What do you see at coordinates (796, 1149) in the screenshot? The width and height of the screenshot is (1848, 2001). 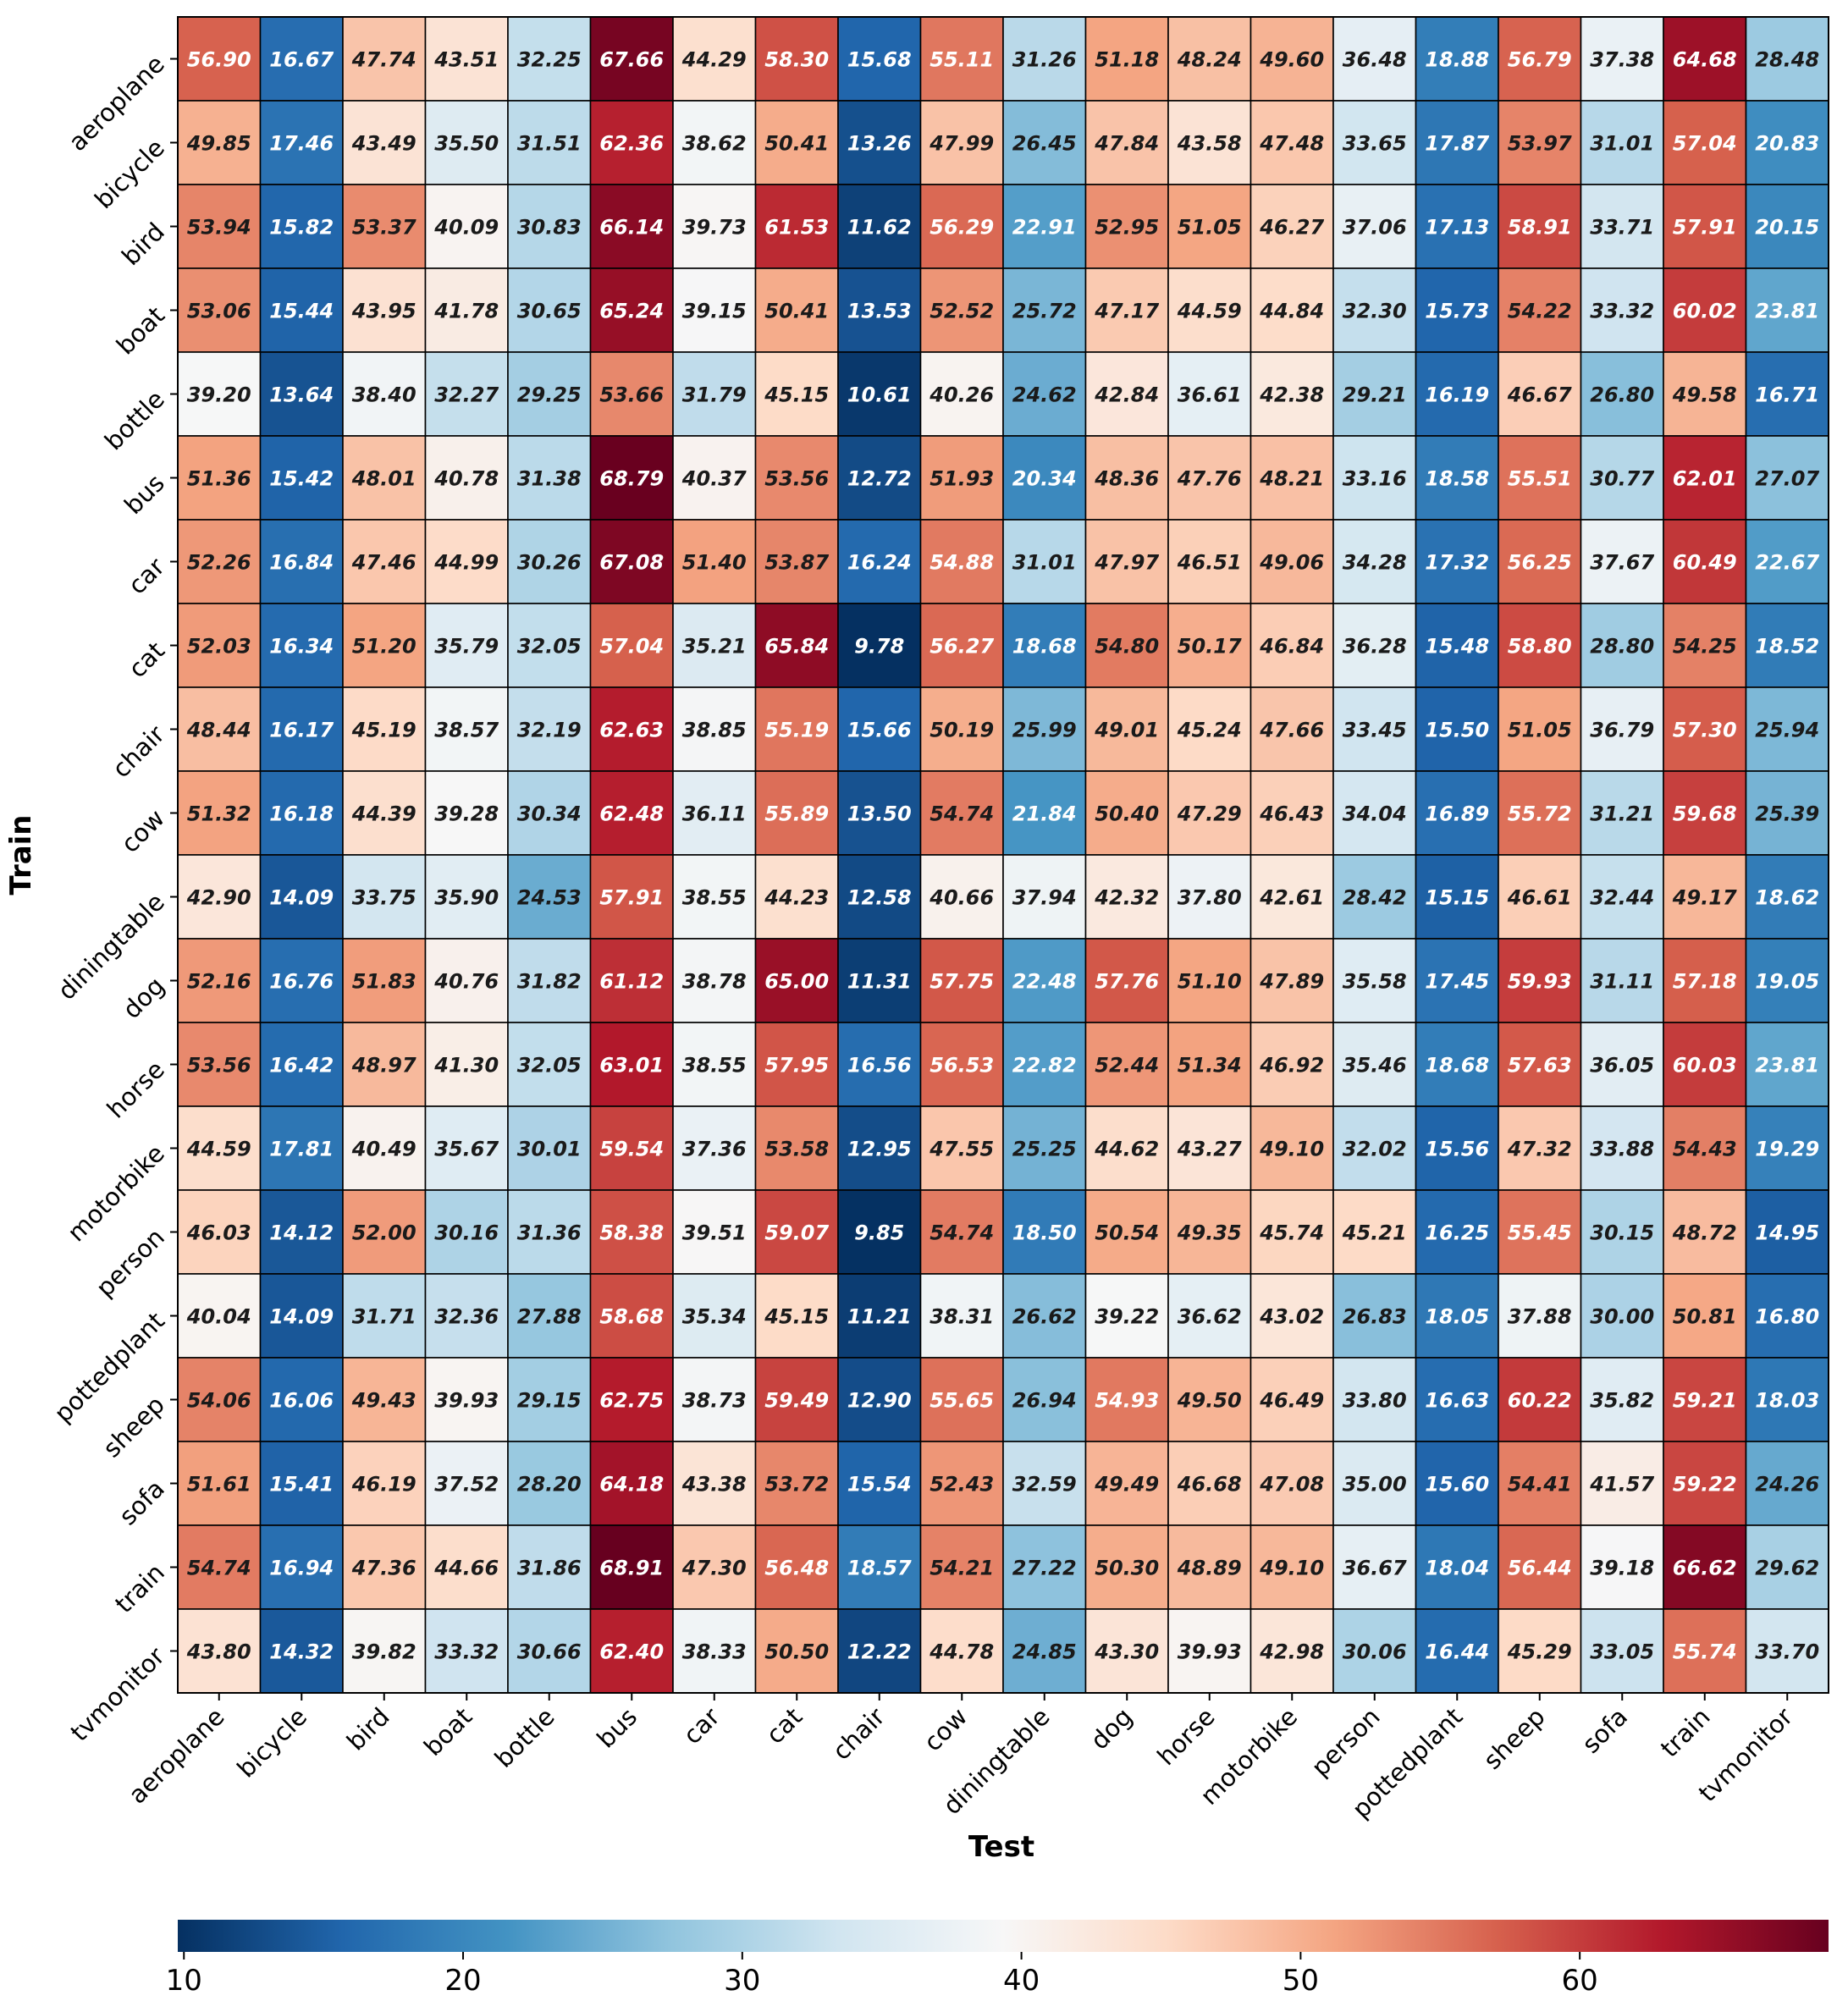 I see `cell-value-label: 53.58` at bounding box center [796, 1149].